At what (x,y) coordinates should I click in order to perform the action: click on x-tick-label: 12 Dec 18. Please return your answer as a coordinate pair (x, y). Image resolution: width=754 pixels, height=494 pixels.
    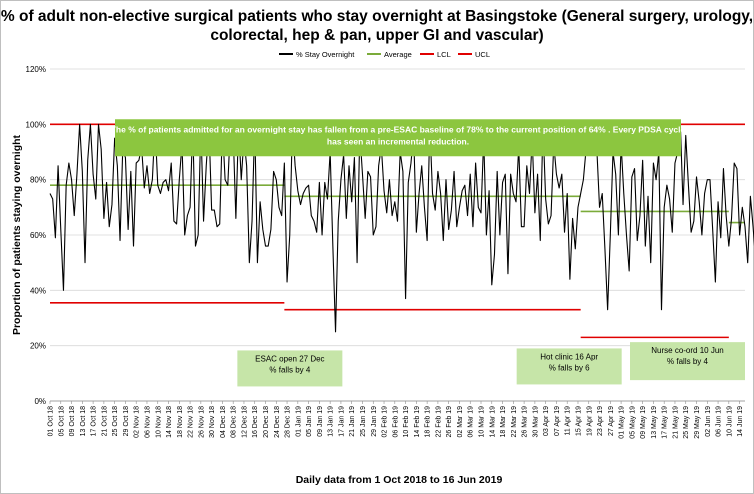
    Looking at the image, I should click on (244, 422).